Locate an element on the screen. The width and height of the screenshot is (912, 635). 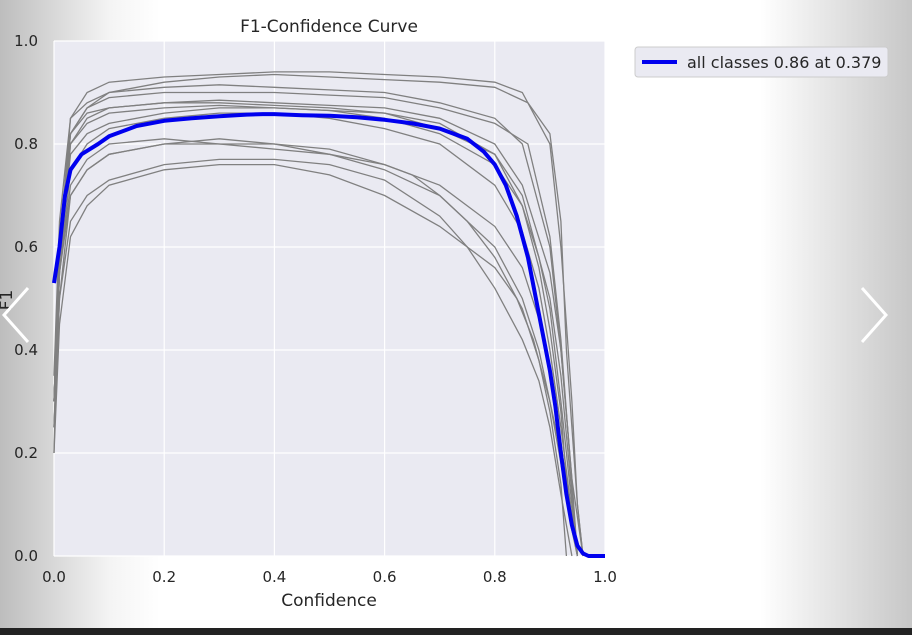
chart-title: F1-Confidence Curve is located at coordinates (329, 27).